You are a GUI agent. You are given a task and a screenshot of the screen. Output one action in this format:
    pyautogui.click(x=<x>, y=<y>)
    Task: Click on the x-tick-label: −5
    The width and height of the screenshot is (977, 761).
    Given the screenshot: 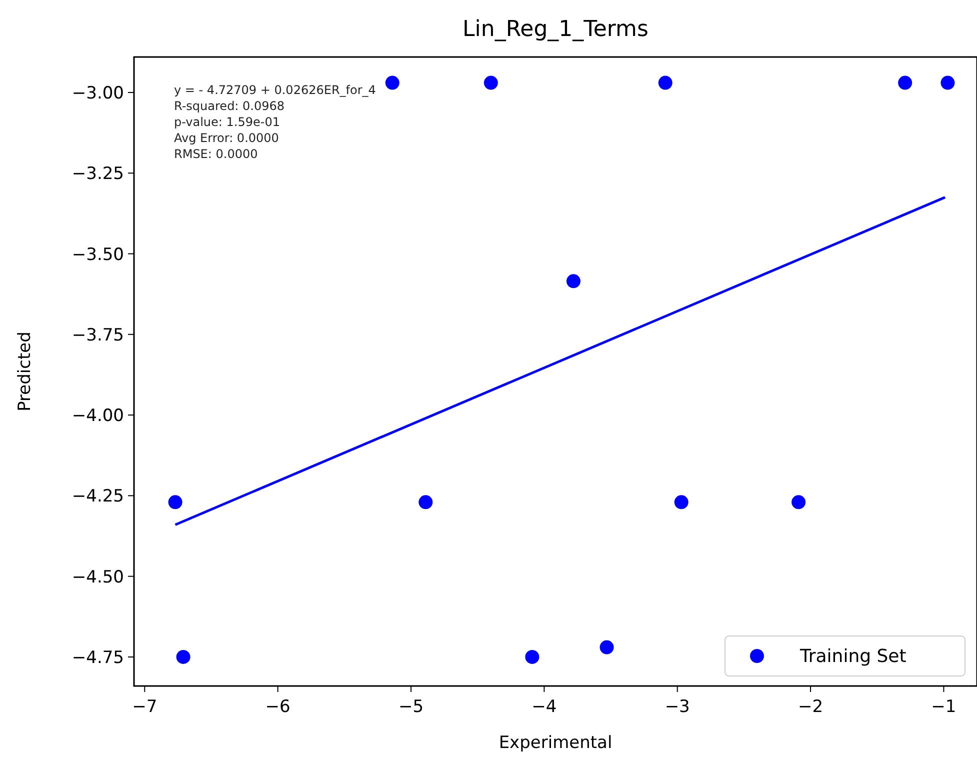 What is the action you would take?
    pyautogui.click(x=411, y=707)
    